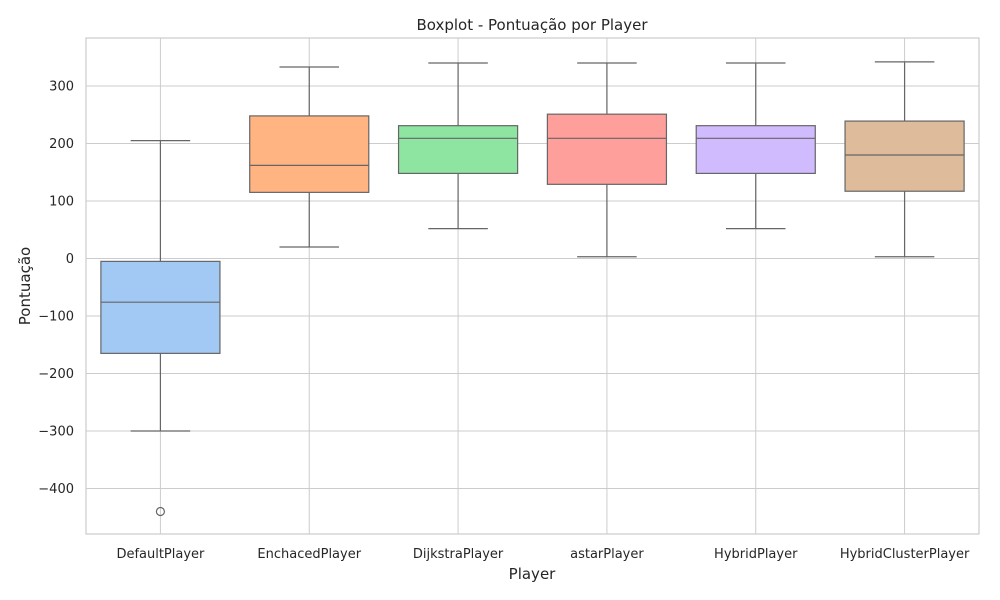 Image resolution: width=1000 pixels, height=600 pixels. I want to click on y-tick-labels: 300 200 100 0 −100 −200 −300 −400, so click(56, 289).